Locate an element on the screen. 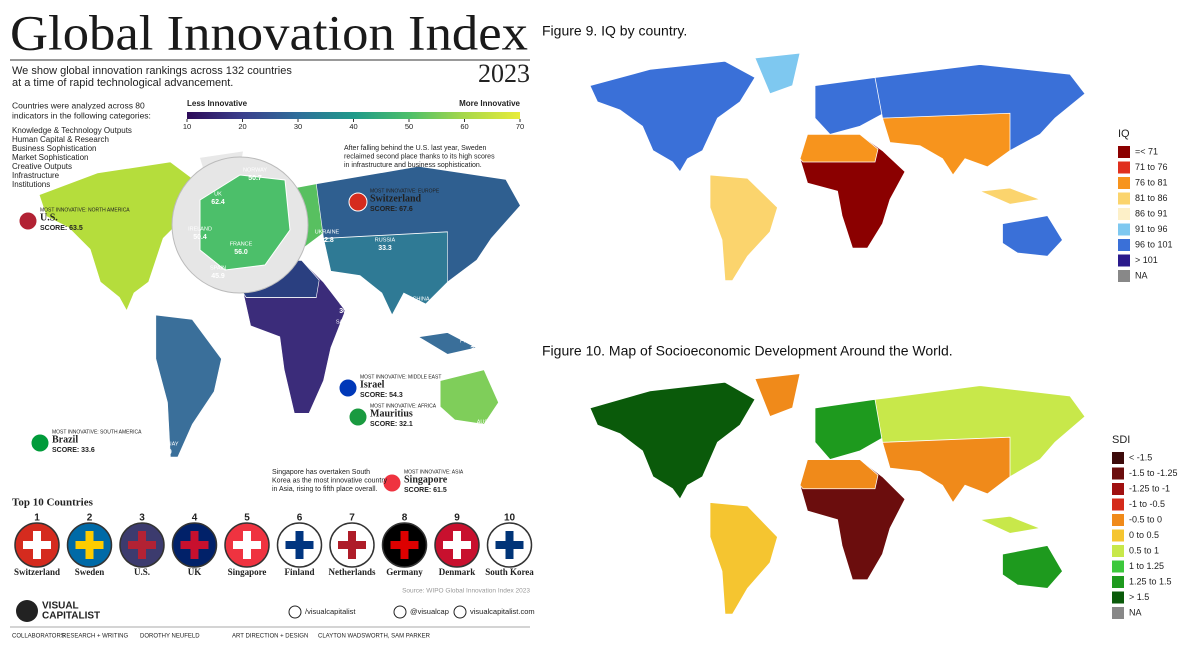 This screenshot has width=1200, height=657. scale-tick-label: 60 is located at coordinates (464, 126).